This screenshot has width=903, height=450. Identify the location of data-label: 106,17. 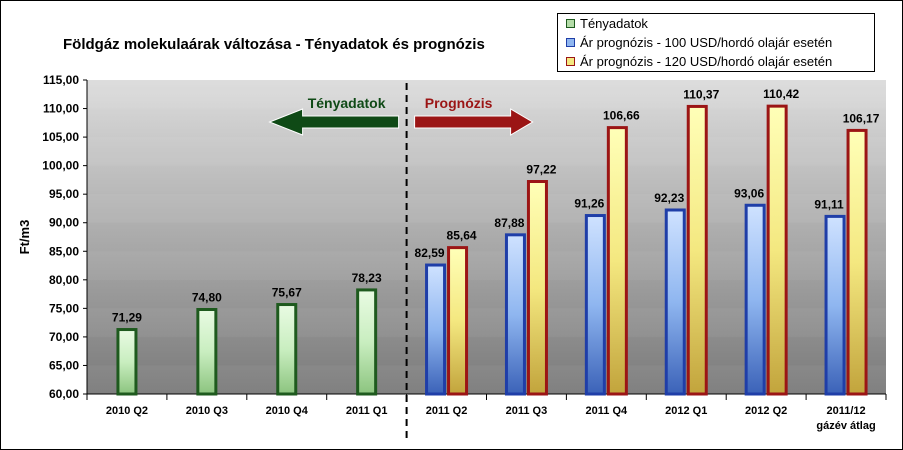
(861, 118).